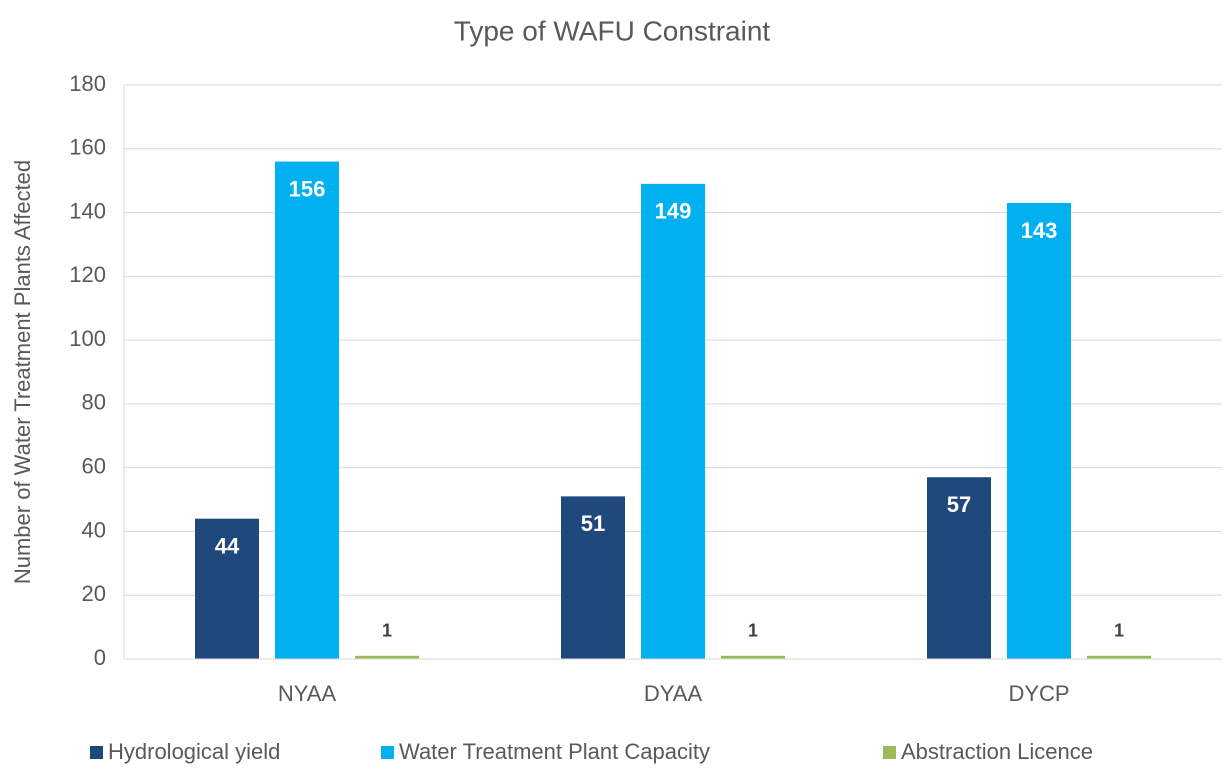 The width and height of the screenshot is (1223, 771). What do you see at coordinates (194, 751) in the screenshot?
I see `legend-label: Hydrological yield` at bounding box center [194, 751].